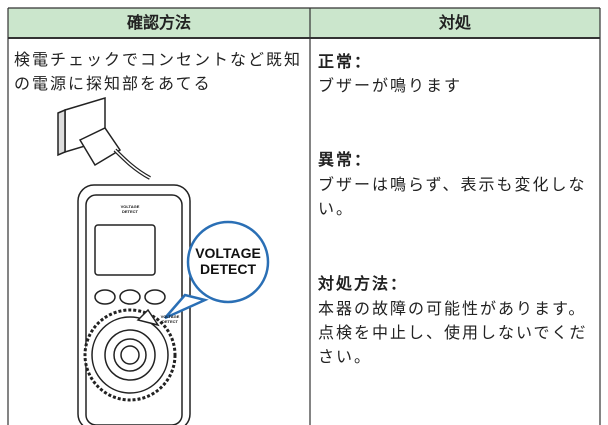 The width and height of the screenshot is (608, 425). What do you see at coordinates (228, 253) in the screenshot?
I see `callout-label: VOLTAGE` at bounding box center [228, 253].